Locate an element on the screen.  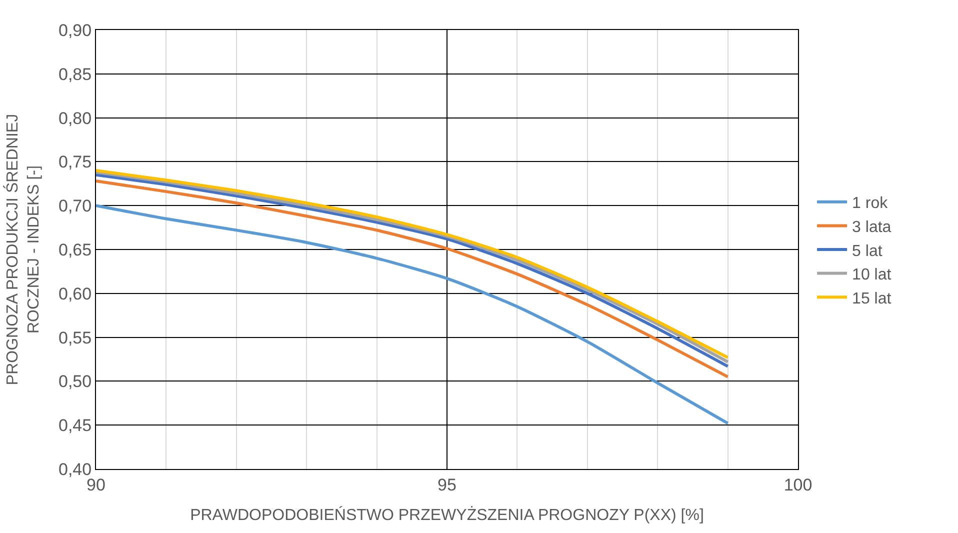
y-tick-label: 0,90 is located at coordinates (75, 30).